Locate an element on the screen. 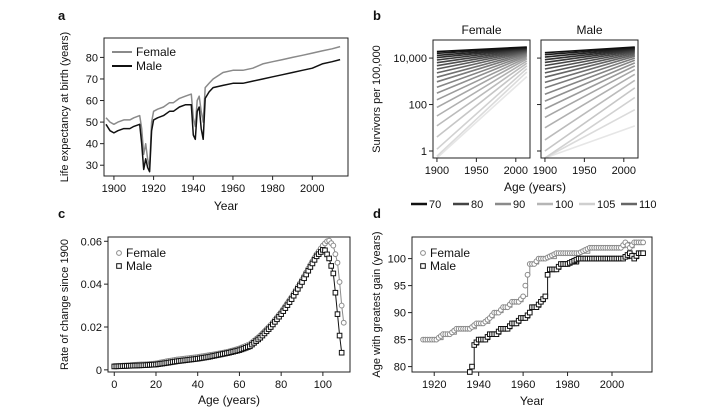 The height and width of the screenshot is (416, 709). panel-d-series-female is located at coordinates (533, 291).